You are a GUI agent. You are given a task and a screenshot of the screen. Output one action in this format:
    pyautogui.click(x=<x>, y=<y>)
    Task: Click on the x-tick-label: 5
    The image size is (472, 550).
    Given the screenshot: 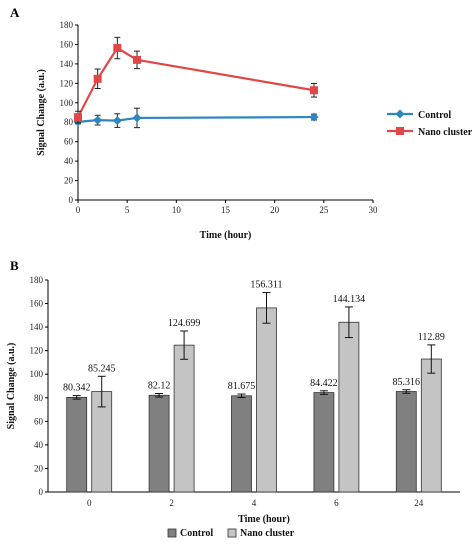 What is the action you would take?
    pyautogui.click(x=127, y=210)
    